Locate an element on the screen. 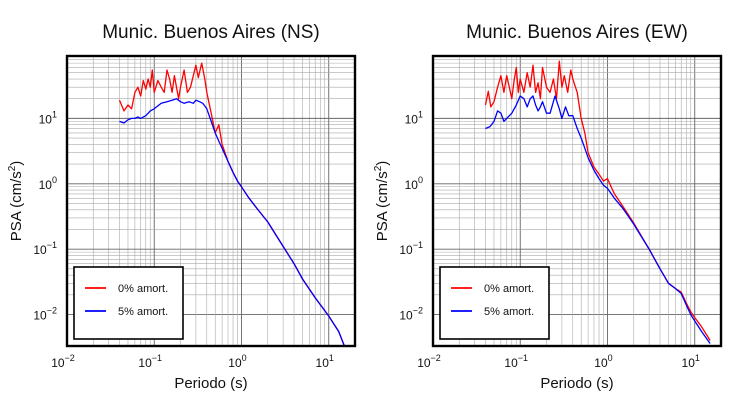 Image resolution: width=730 pixels, height=400 pixels. chart-title: Munic. Buenos Aires (NS) is located at coordinates (211, 32).